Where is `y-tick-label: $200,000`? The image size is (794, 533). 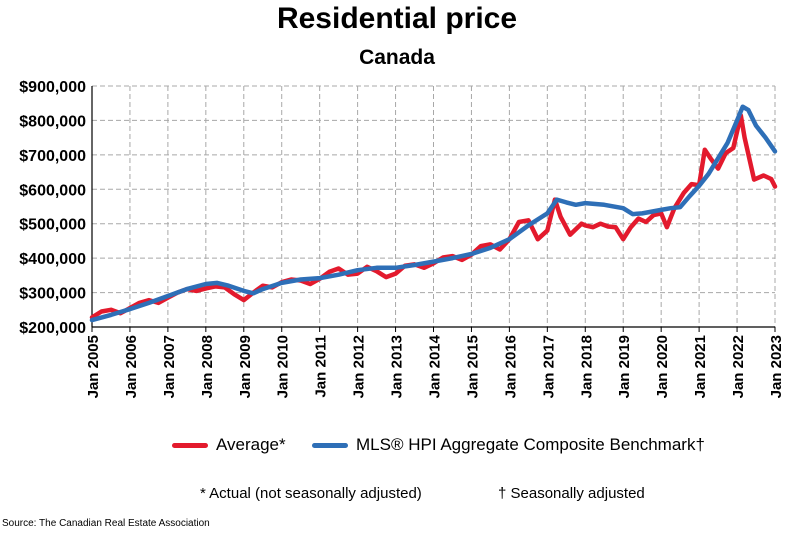 y-tick-label: $200,000 is located at coordinates (52, 328).